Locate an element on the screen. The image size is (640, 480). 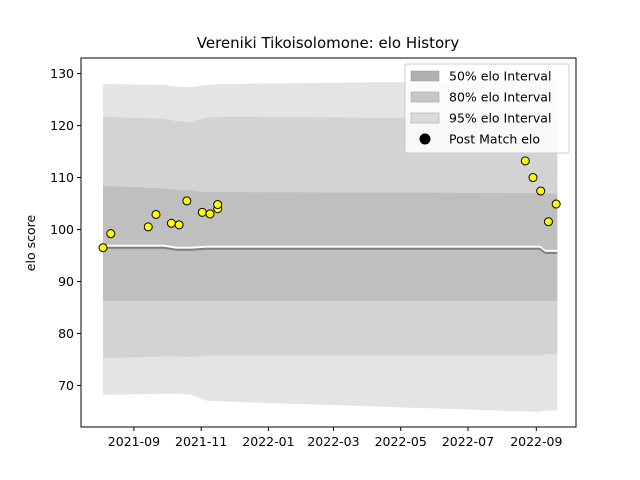
legend-box is located at coordinates (487, 108).